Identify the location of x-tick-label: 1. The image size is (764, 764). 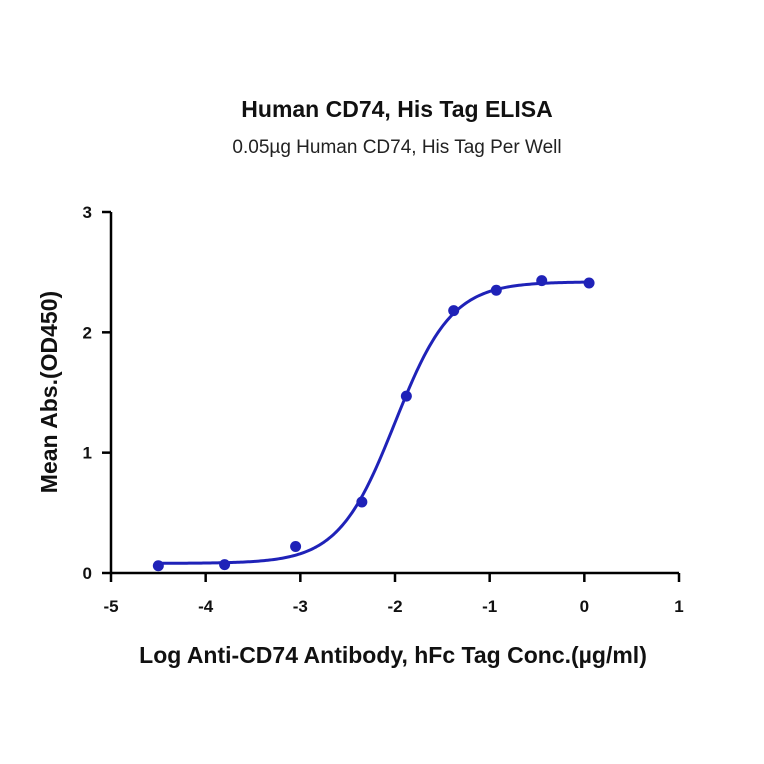
(678, 606).